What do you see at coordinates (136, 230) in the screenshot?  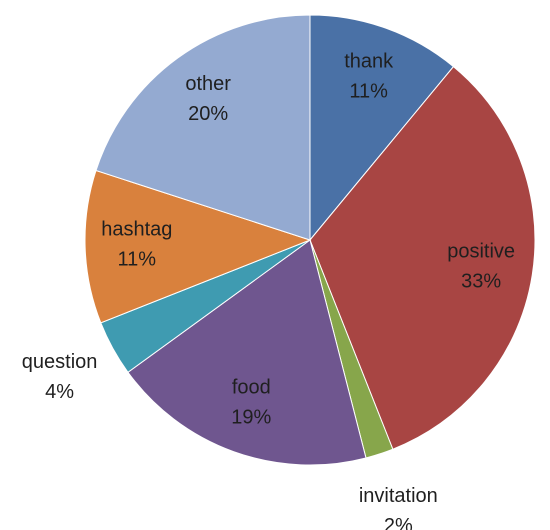 I see `slice-label: hashtag` at bounding box center [136, 230].